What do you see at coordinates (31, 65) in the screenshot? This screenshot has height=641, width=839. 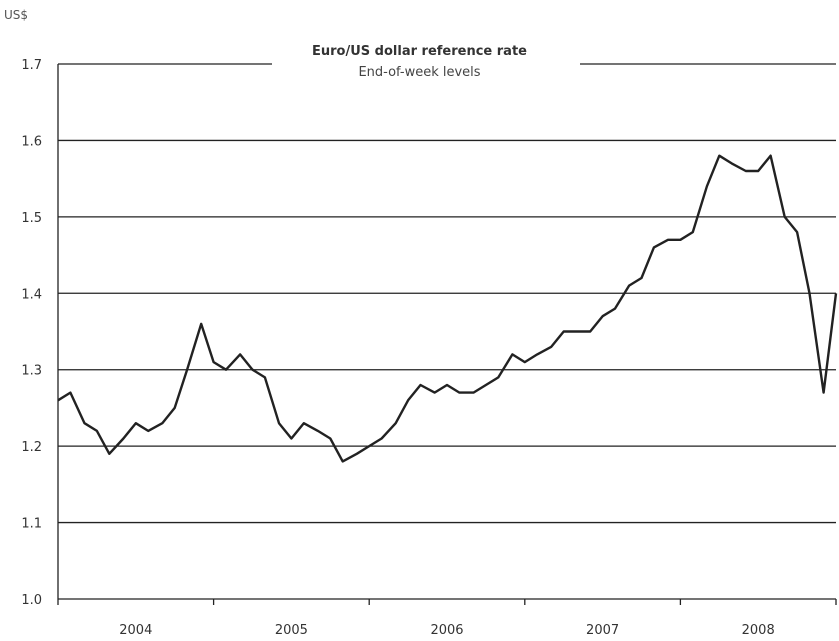 I see `y-tick-label: 1.7` at bounding box center [31, 65].